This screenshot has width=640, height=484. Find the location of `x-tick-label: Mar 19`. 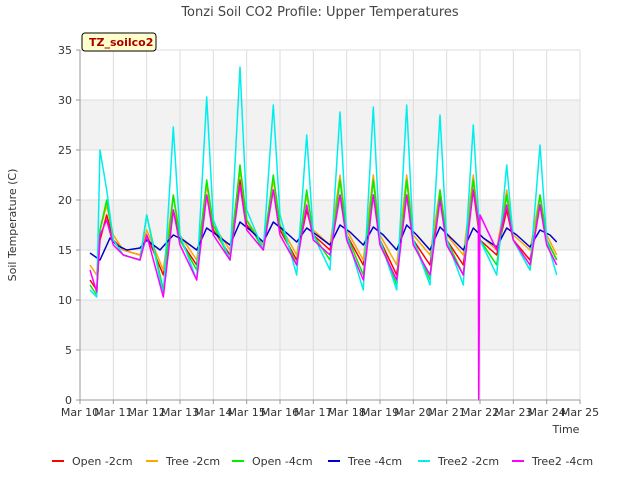

x-tick-label: Mar 19 is located at coordinates (380, 412).